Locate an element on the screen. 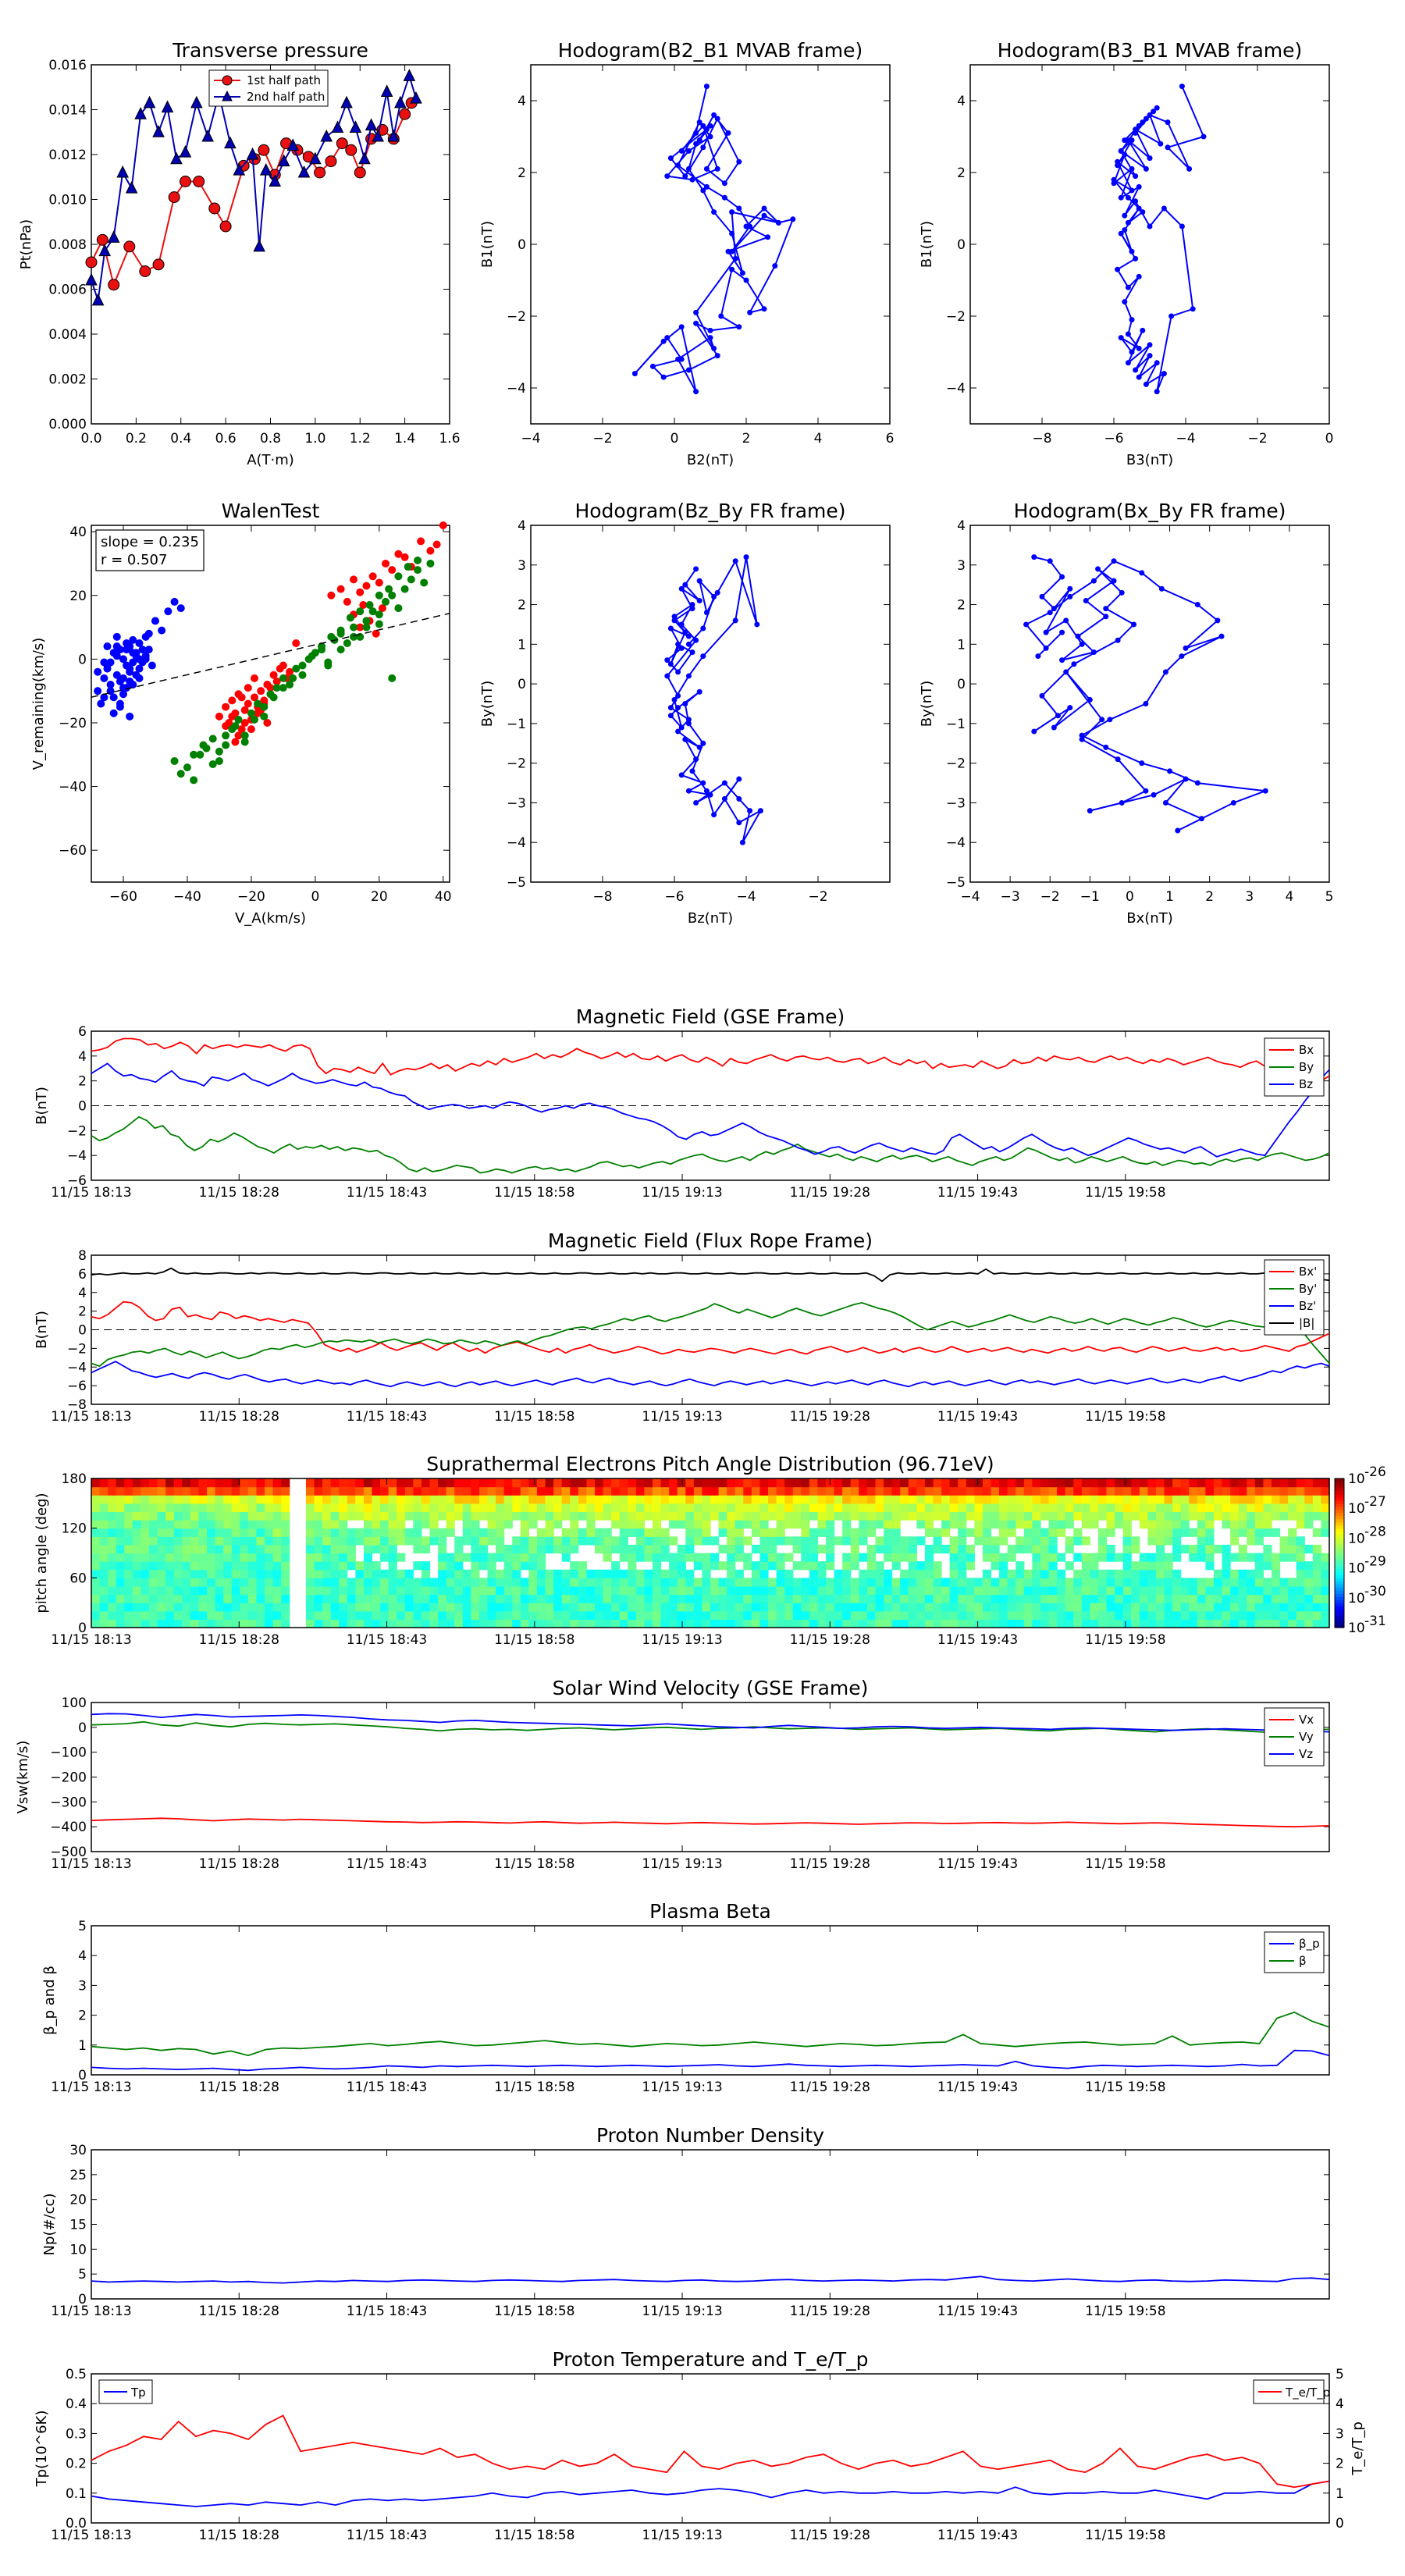 The height and width of the screenshot is (2576, 1405). x-tick-label: 11/15 19:43 is located at coordinates (977, 1864).